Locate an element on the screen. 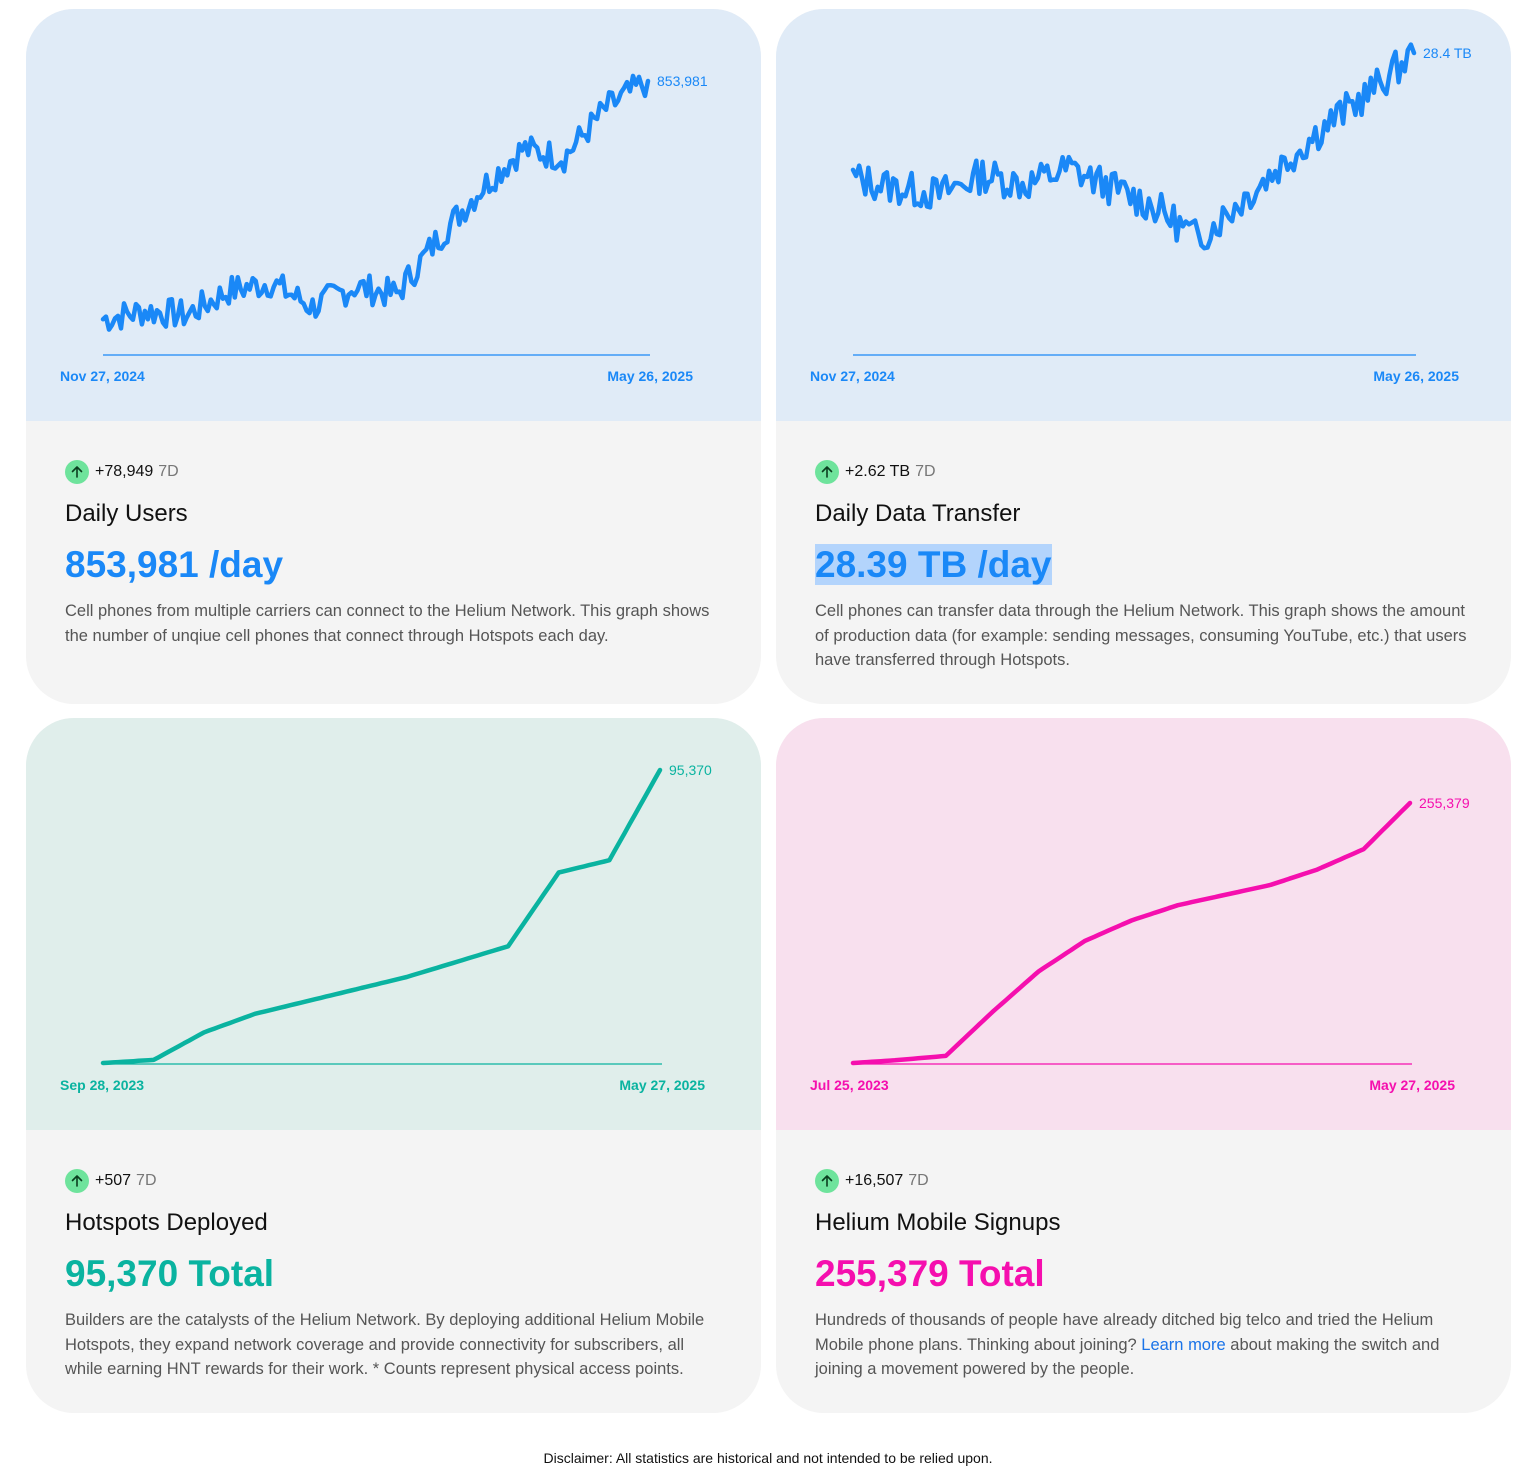  start-date-label: Jul 25, 2023 is located at coordinates (849, 1085).